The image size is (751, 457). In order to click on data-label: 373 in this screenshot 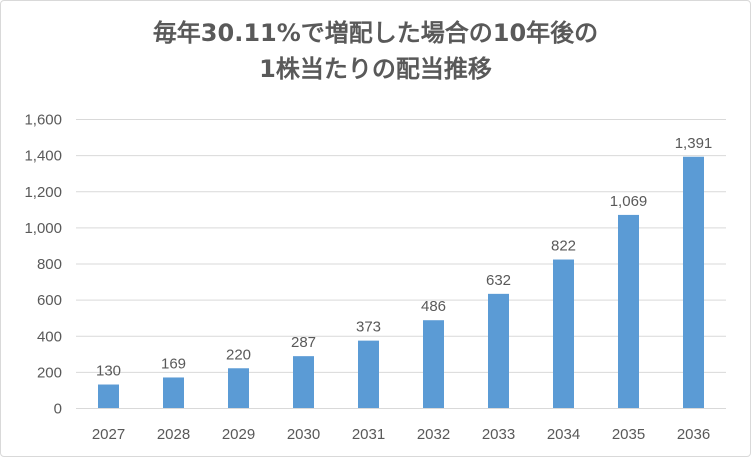, I will do `click(368, 327)`.